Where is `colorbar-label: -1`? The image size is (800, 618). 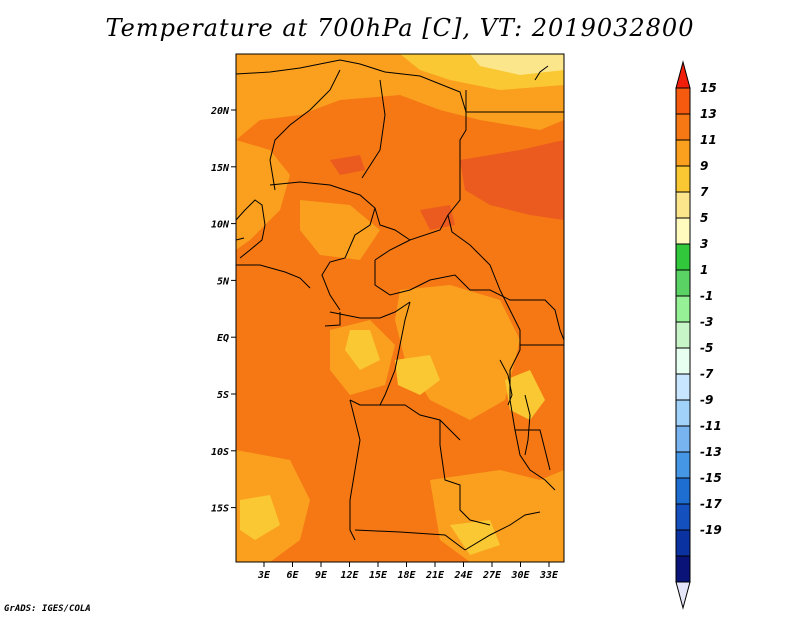 colorbar-label: -1 is located at coordinates (706, 296).